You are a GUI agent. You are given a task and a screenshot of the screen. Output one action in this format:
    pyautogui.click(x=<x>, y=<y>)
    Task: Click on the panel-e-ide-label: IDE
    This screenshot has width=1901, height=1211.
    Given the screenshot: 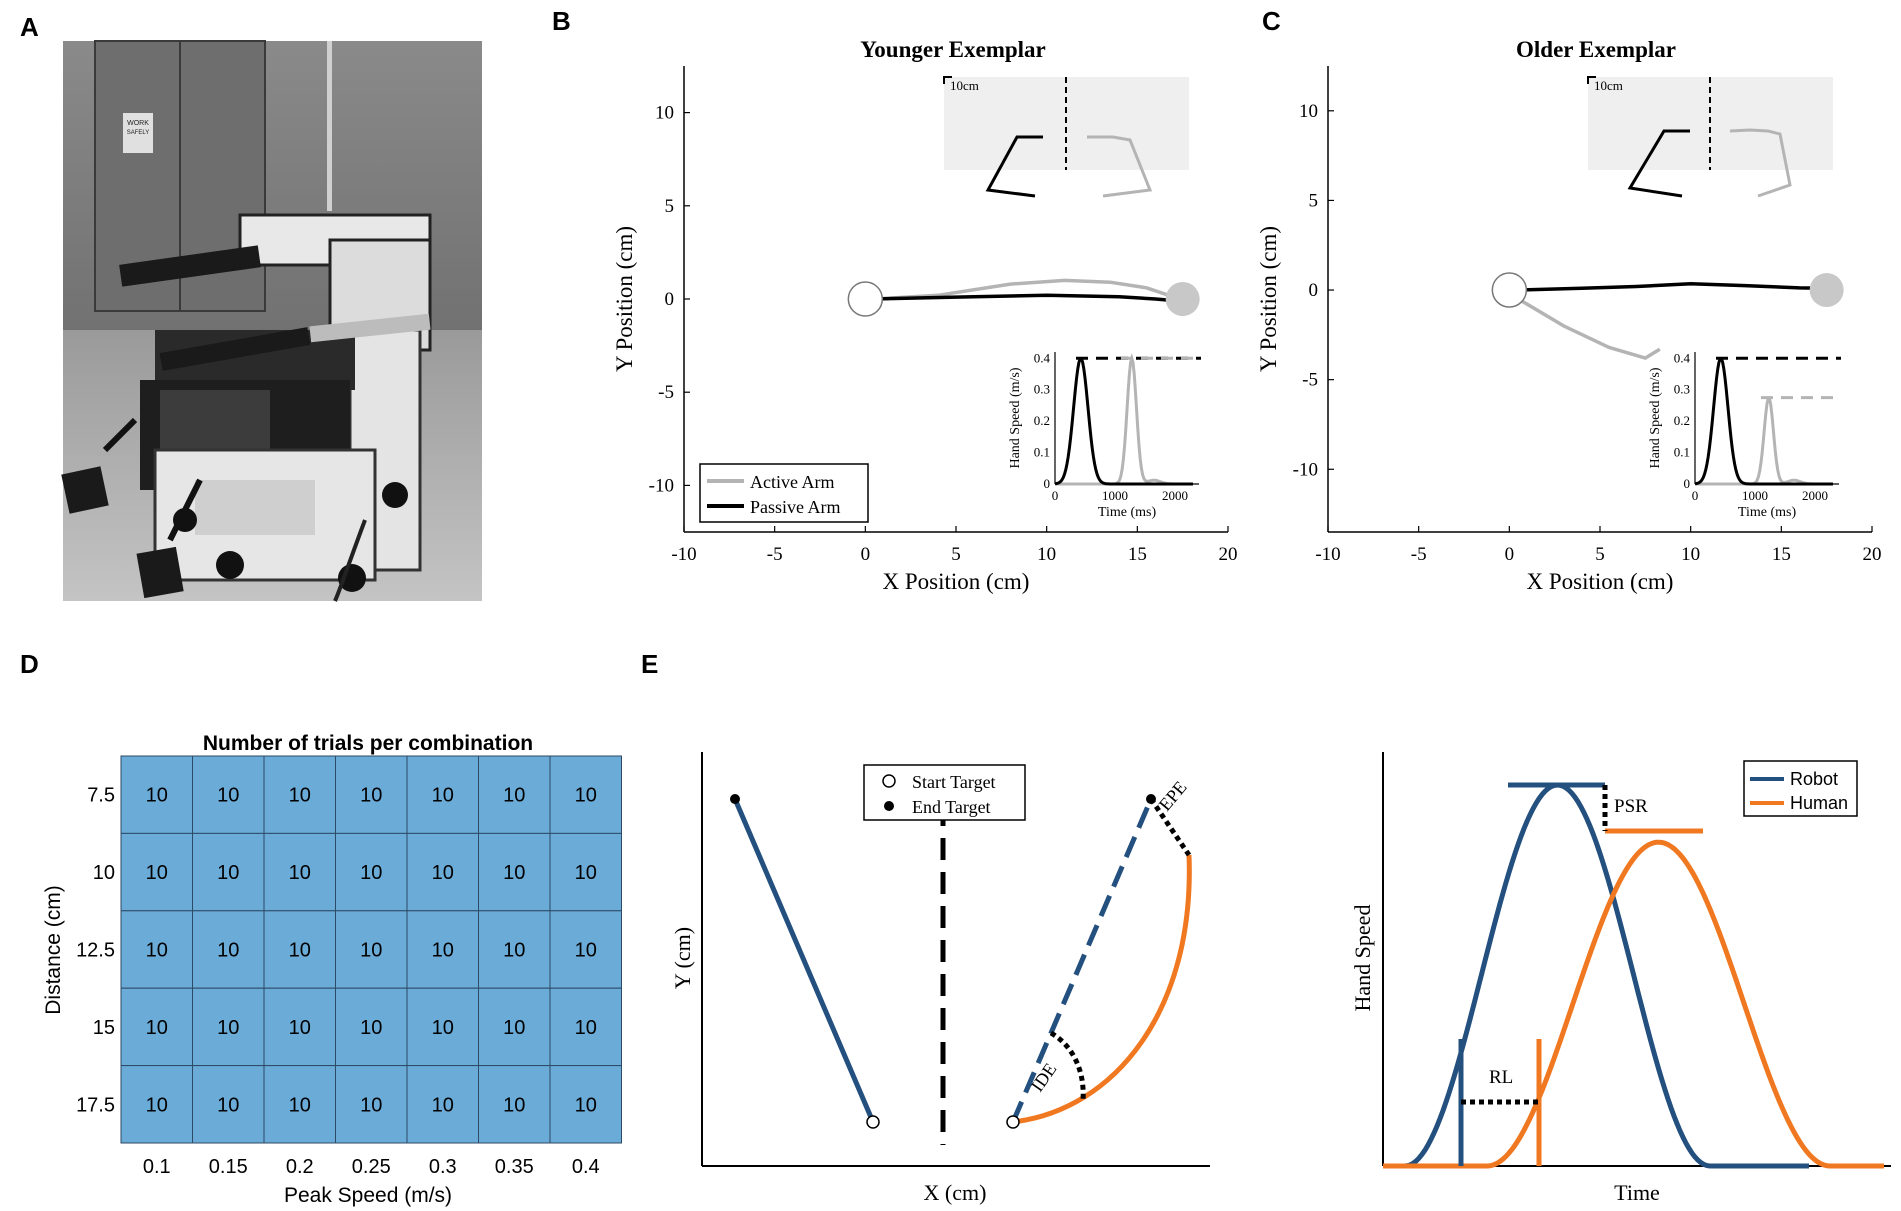 What is the action you would take?
    pyautogui.click(x=1044, y=1077)
    